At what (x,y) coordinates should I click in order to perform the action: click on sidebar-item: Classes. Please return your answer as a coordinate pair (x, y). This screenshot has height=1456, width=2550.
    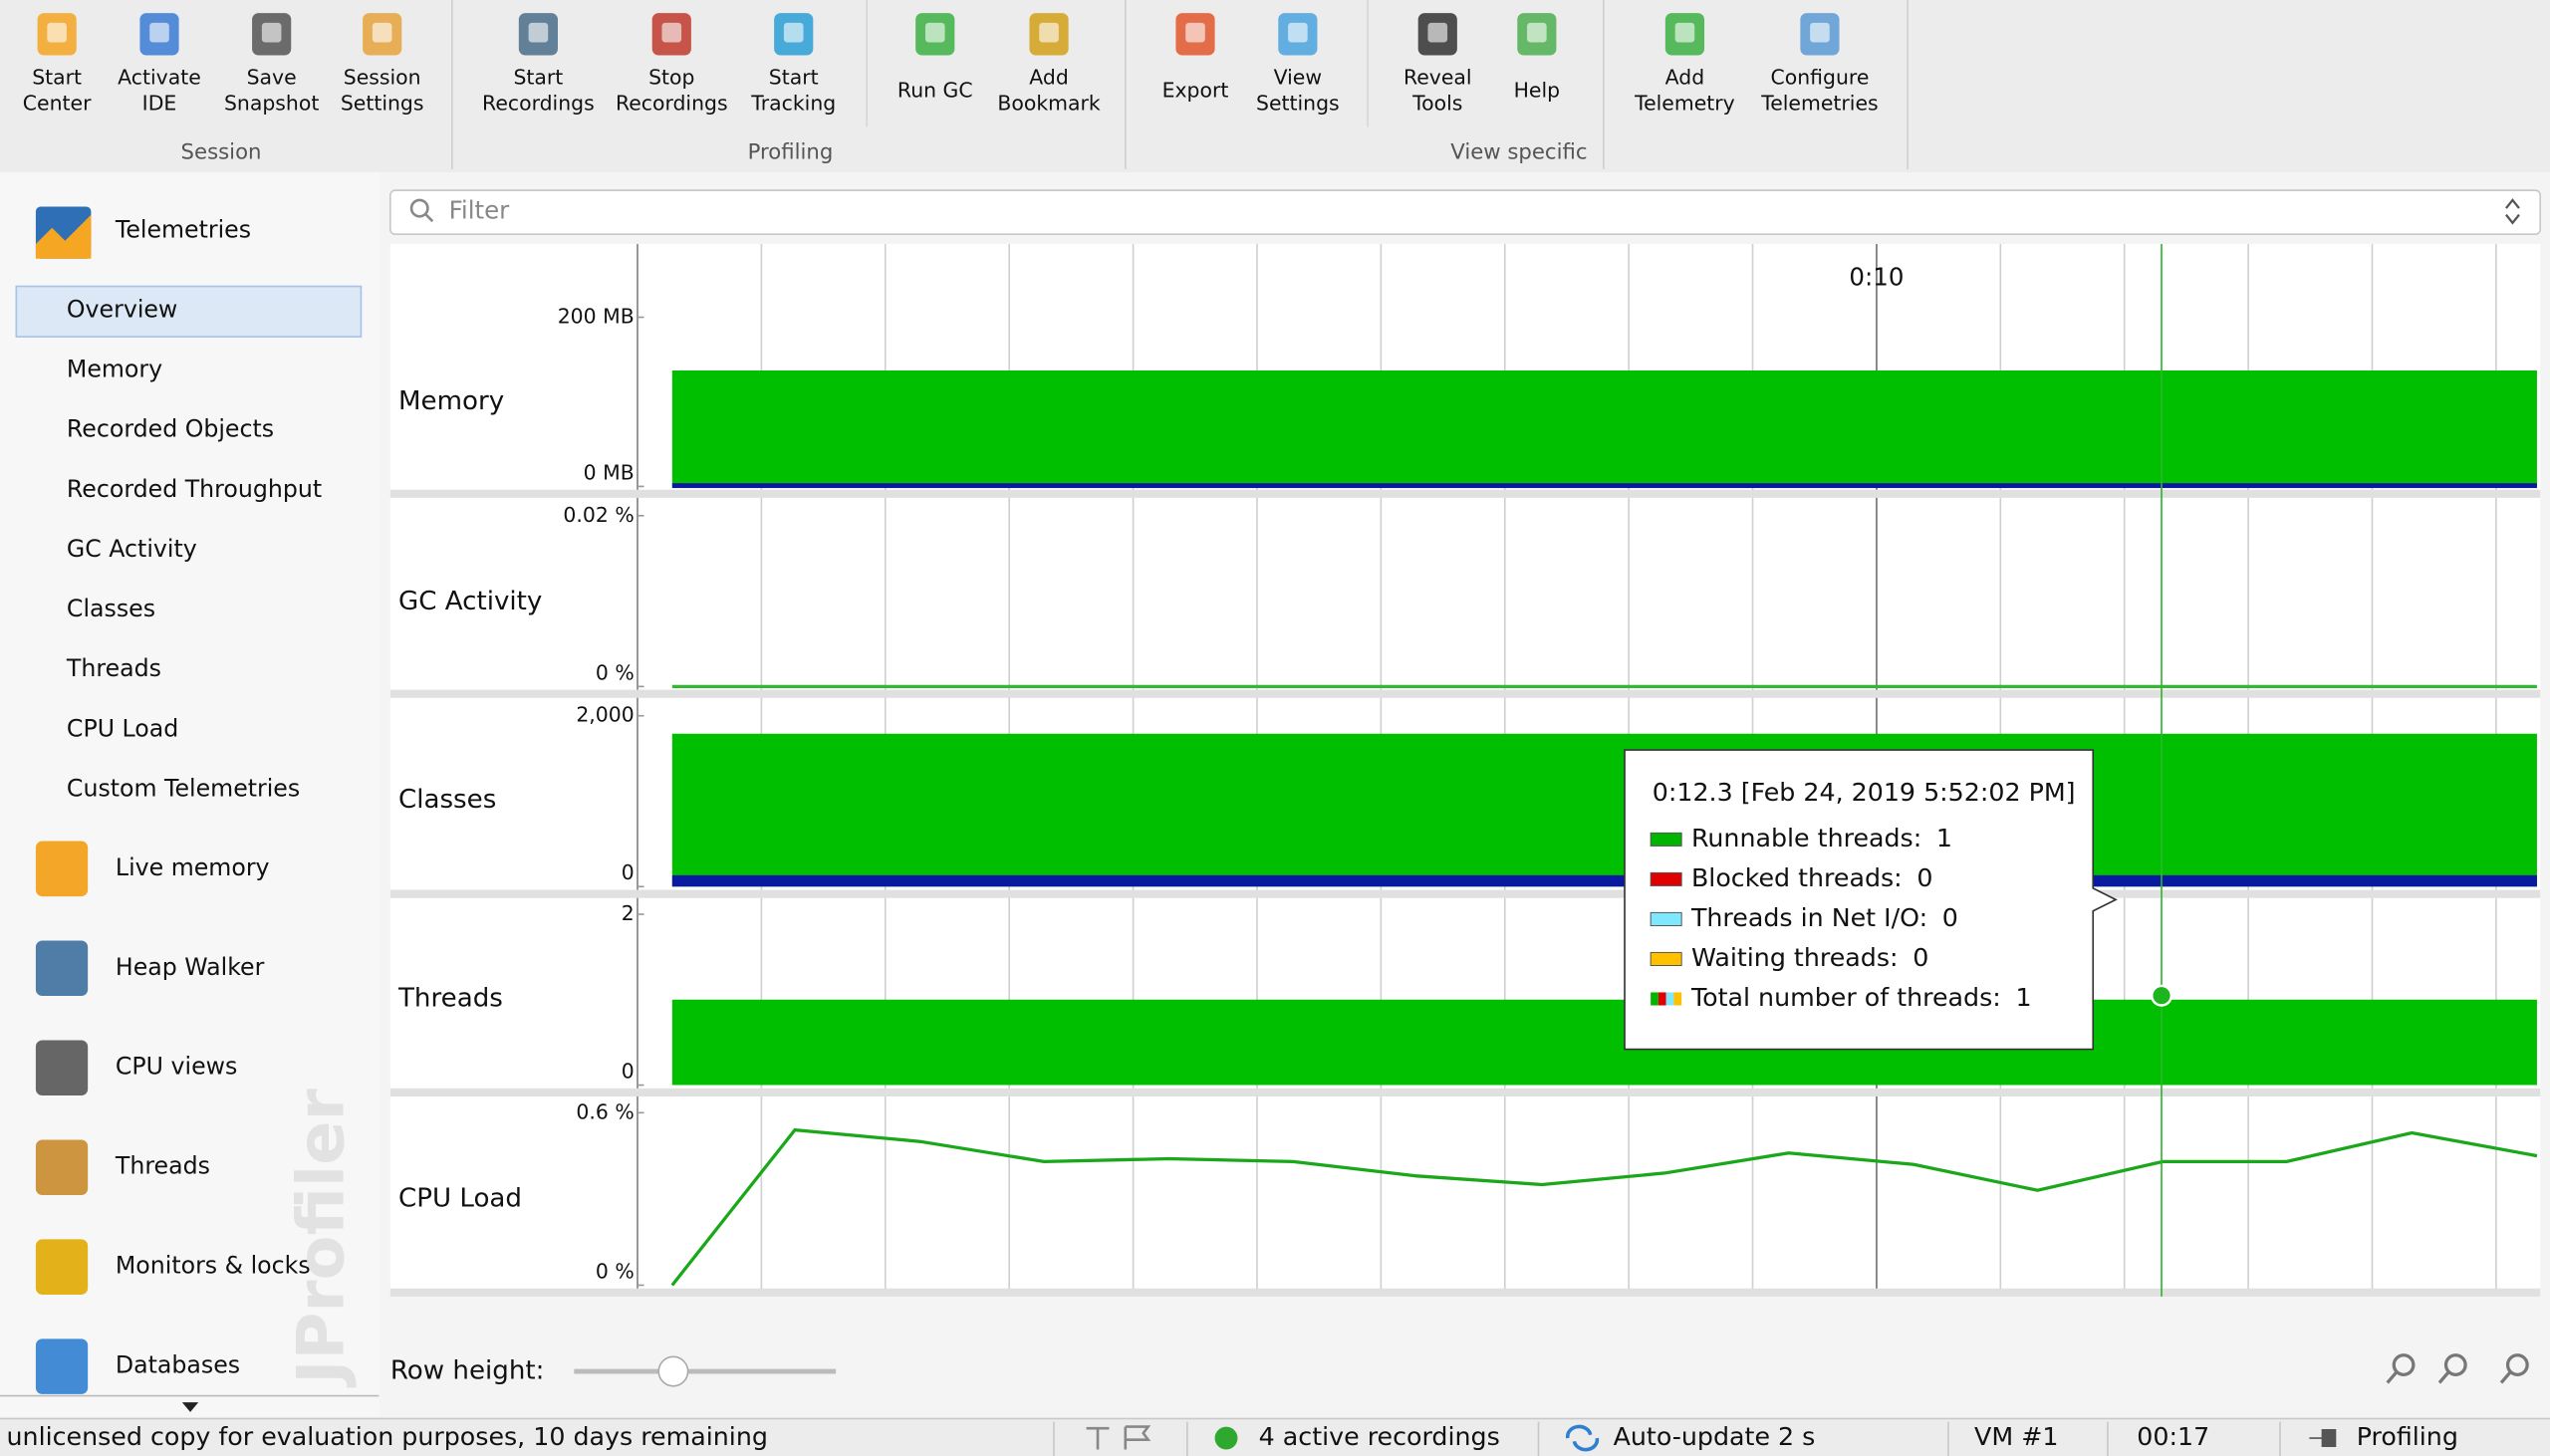
    Looking at the image, I should click on (111, 608).